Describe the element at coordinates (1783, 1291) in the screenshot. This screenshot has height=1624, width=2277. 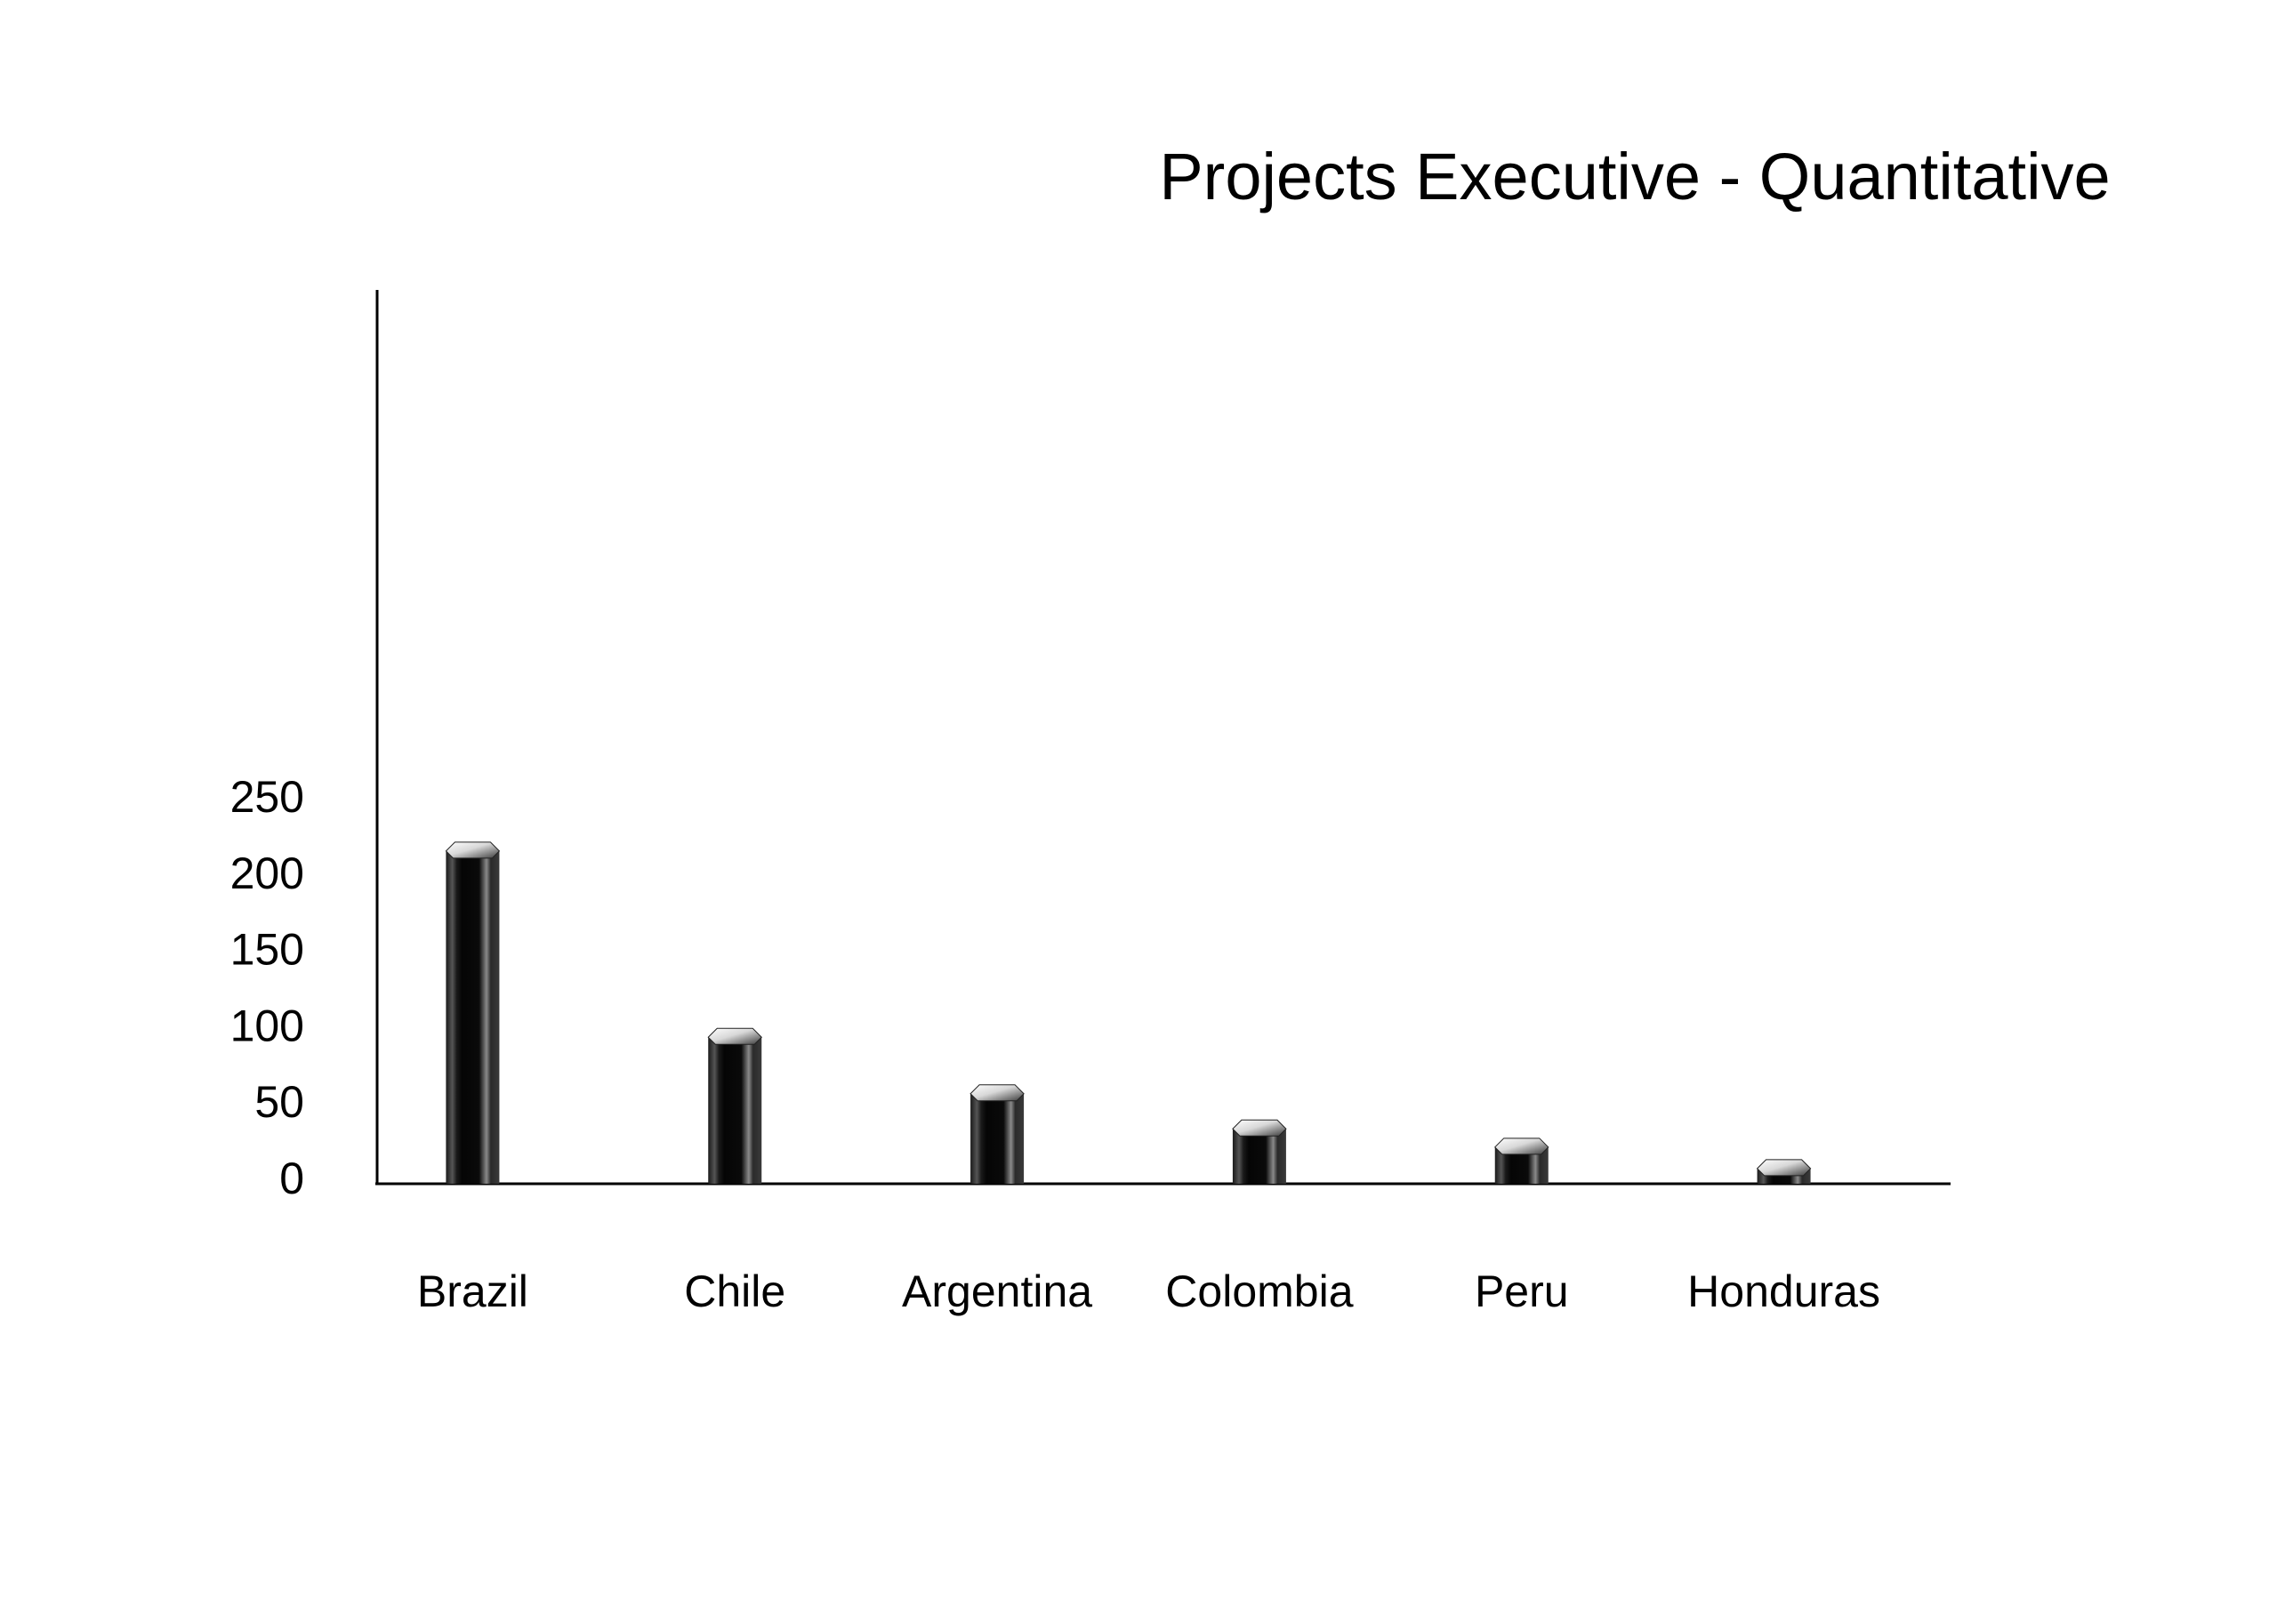
I see `x-tick-label: Honduras` at that location.